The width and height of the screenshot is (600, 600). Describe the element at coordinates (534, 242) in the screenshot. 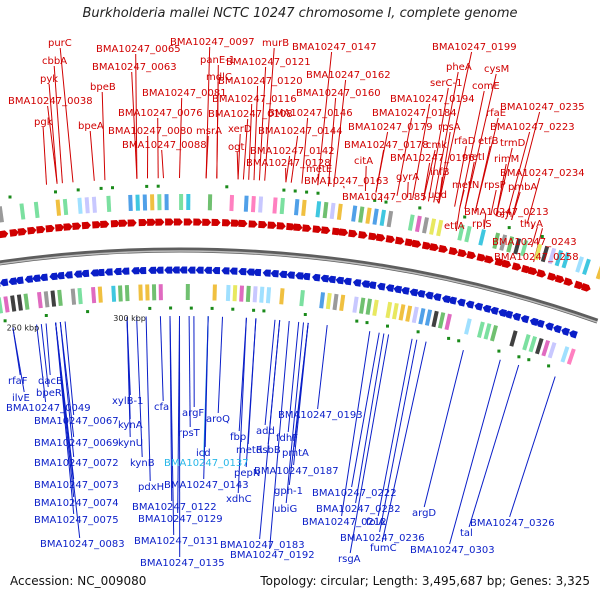

I see `forward-gene-label: BMA10247_0243` at that location.